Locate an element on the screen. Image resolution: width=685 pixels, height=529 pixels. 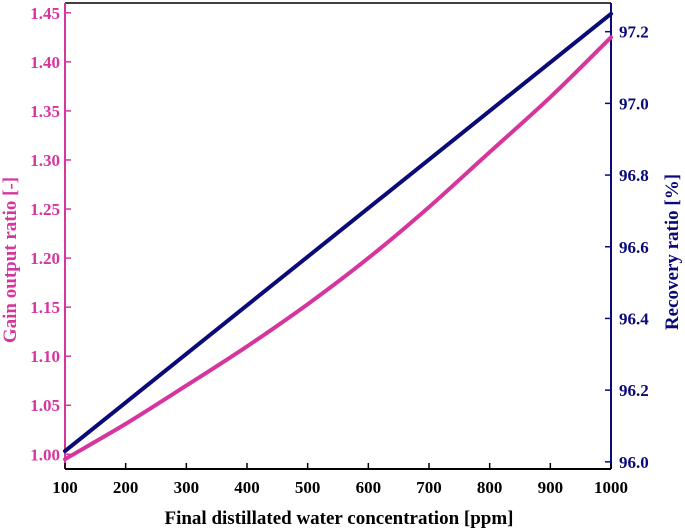
x-tick-label: 400 is located at coordinates (247, 487).